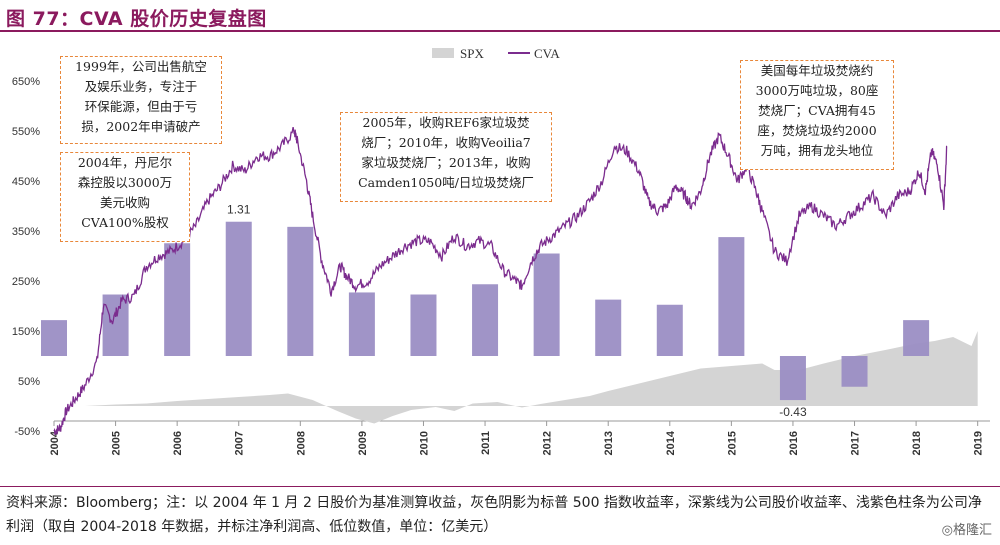  I want to click on y-tick-label: 650%, so click(26, 82).